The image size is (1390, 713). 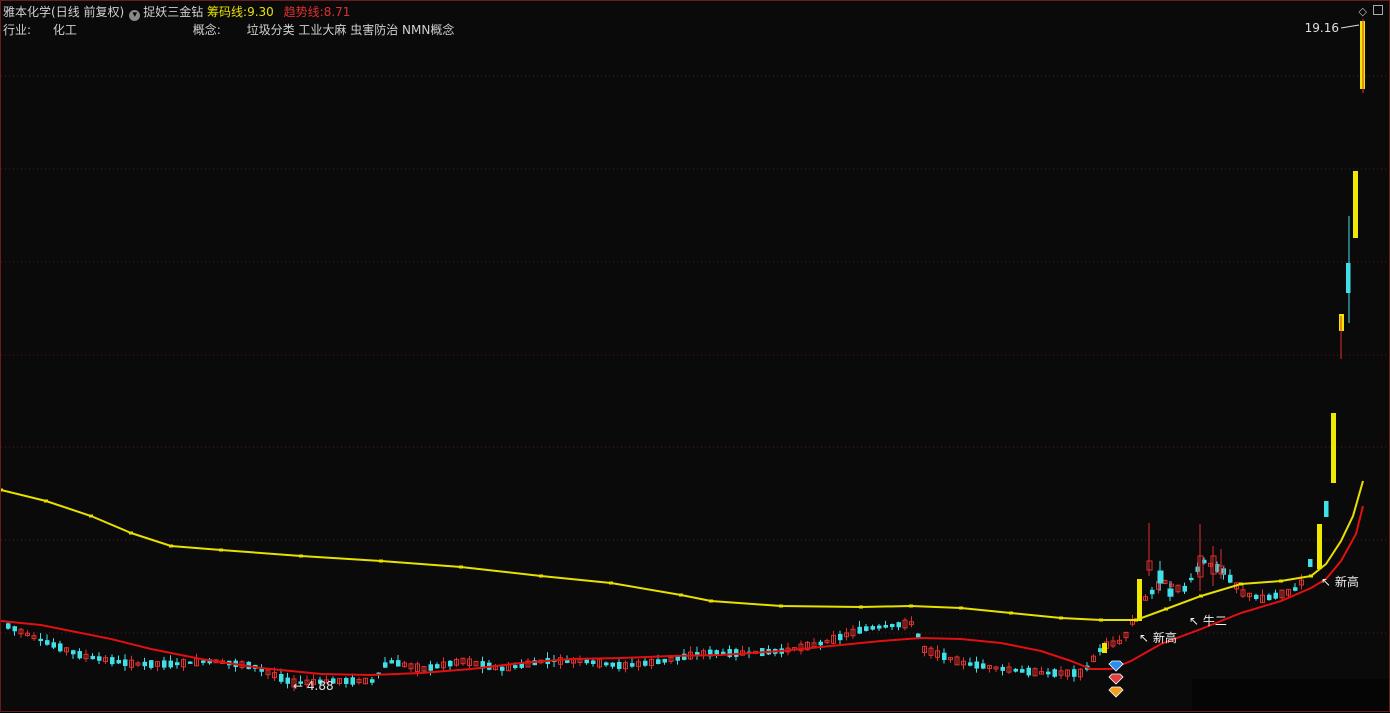 I want to click on formula-dropdown-icon: ▾, so click(x=135, y=15).